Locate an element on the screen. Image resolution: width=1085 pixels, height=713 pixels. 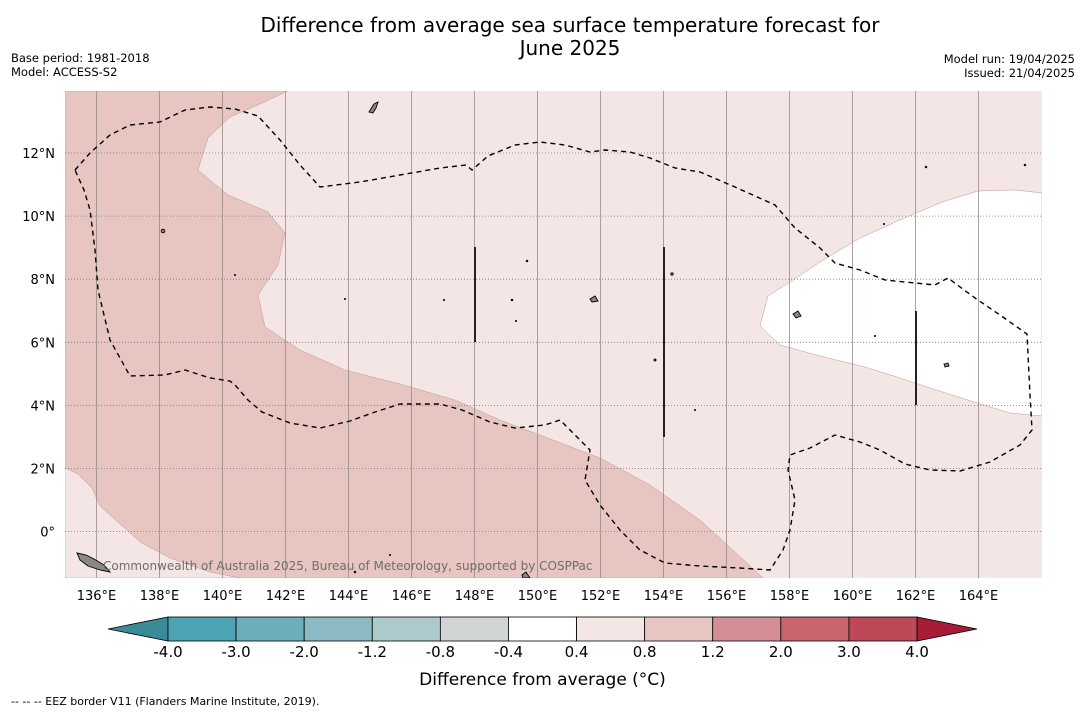
lat-tick-label: 8°N is located at coordinates (43, 280).